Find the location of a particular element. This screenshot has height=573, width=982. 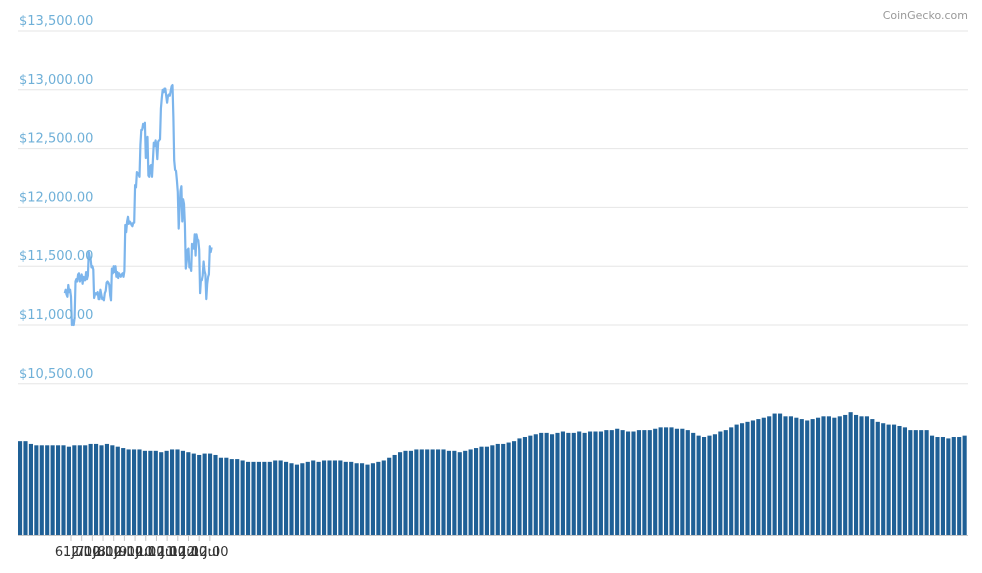

x-tick-label: 7. Jul is located at coordinates (92, 552).